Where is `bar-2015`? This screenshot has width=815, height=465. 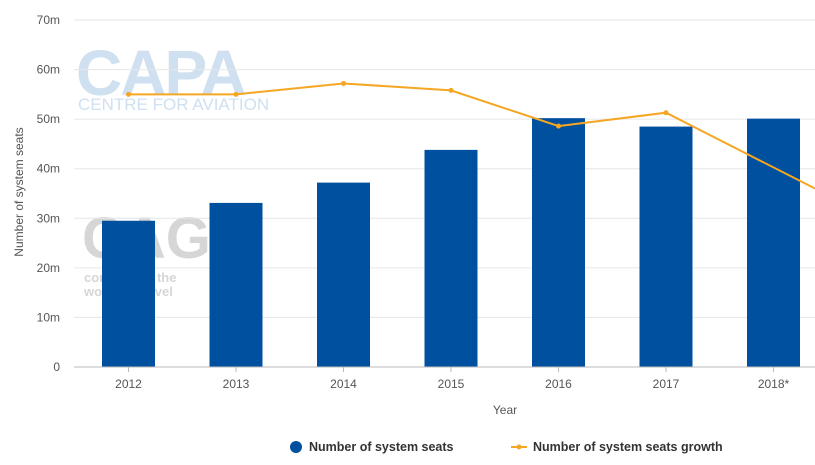
bar-2015 is located at coordinates (451, 258).